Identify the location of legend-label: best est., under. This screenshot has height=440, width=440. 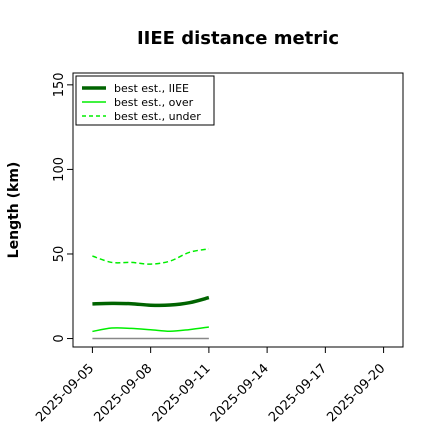
(157, 116).